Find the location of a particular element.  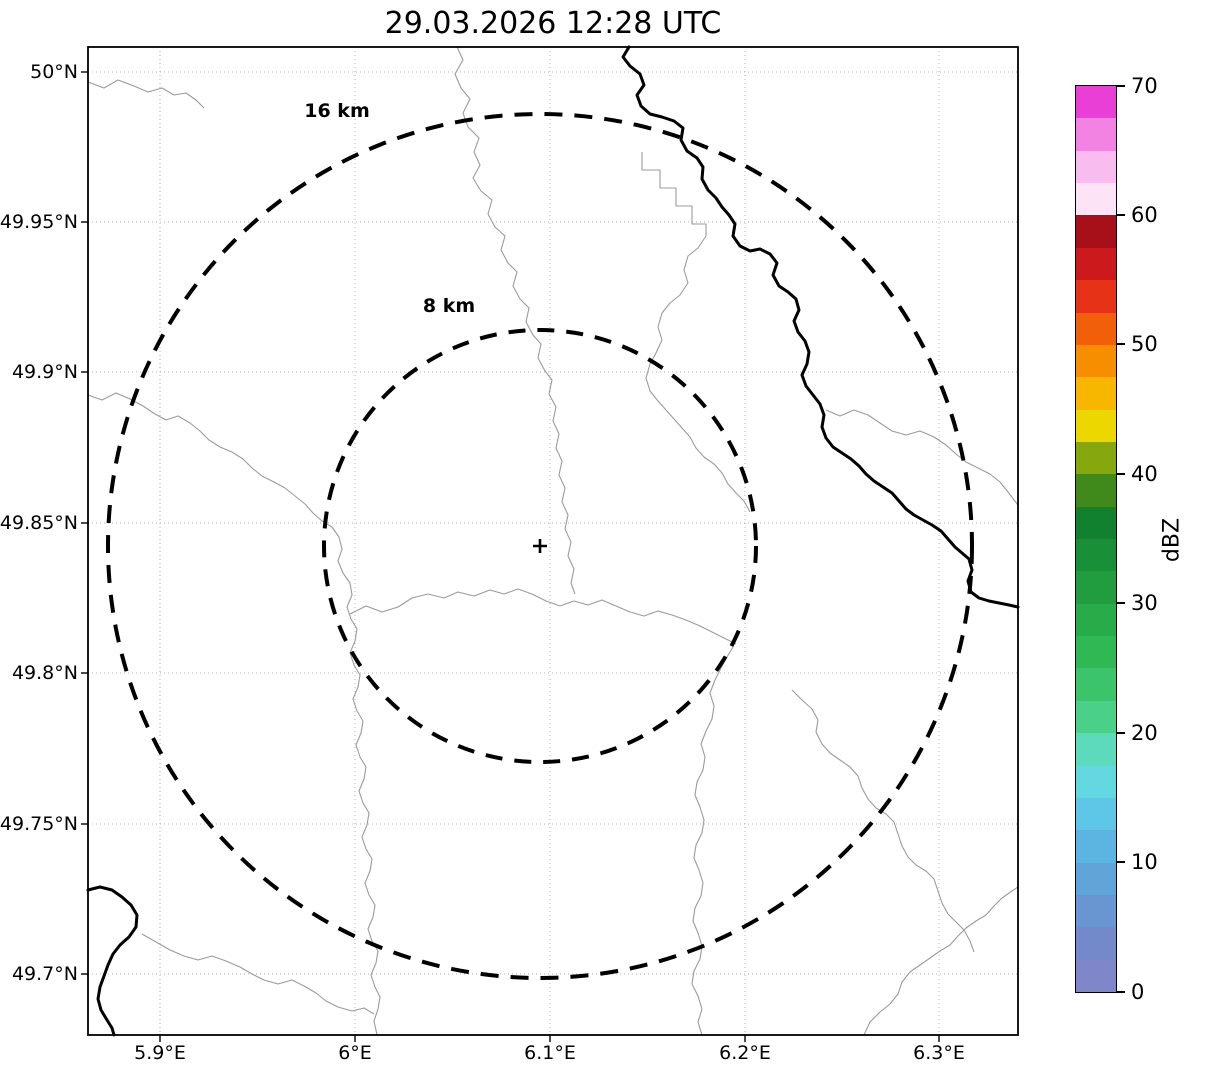

lon-tick-label: 6.3°E is located at coordinates (939, 1053).